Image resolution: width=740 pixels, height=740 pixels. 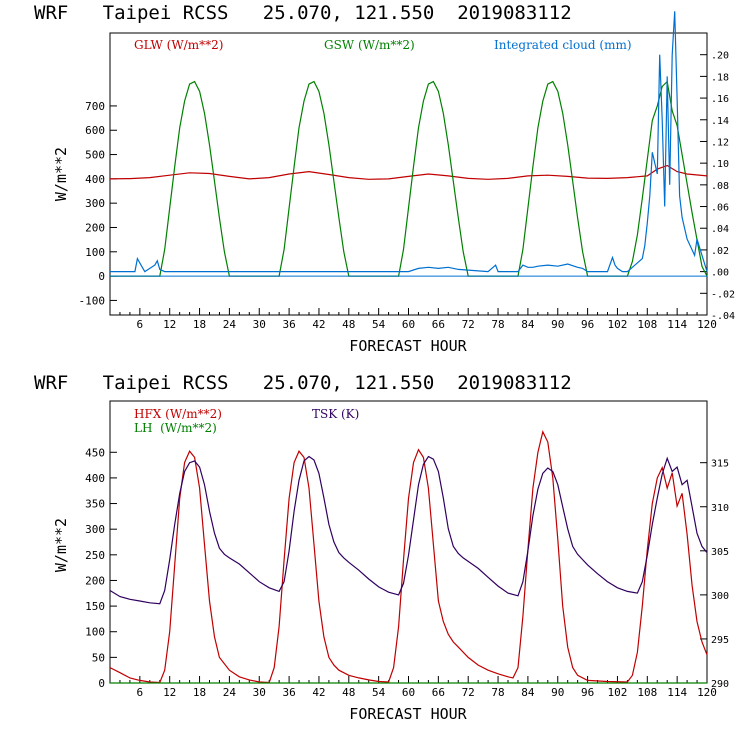 What do you see at coordinates (95, 555) in the screenshot?
I see `y-tick-label: 250` at bounding box center [95, 555].